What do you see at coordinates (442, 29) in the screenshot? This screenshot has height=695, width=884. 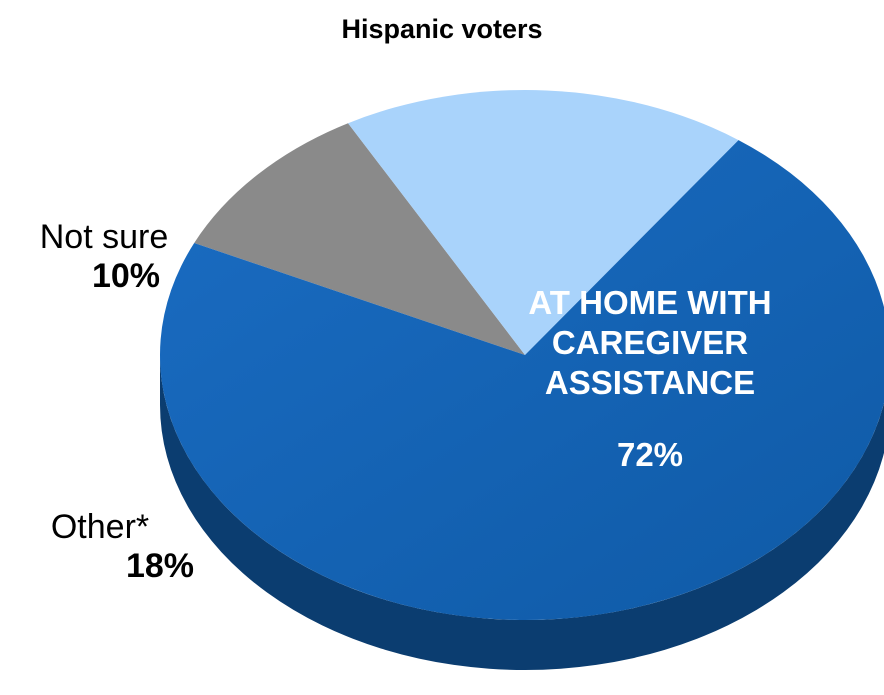 I see `chart-title: Hispanic voters` at bounding box center [442, 29].